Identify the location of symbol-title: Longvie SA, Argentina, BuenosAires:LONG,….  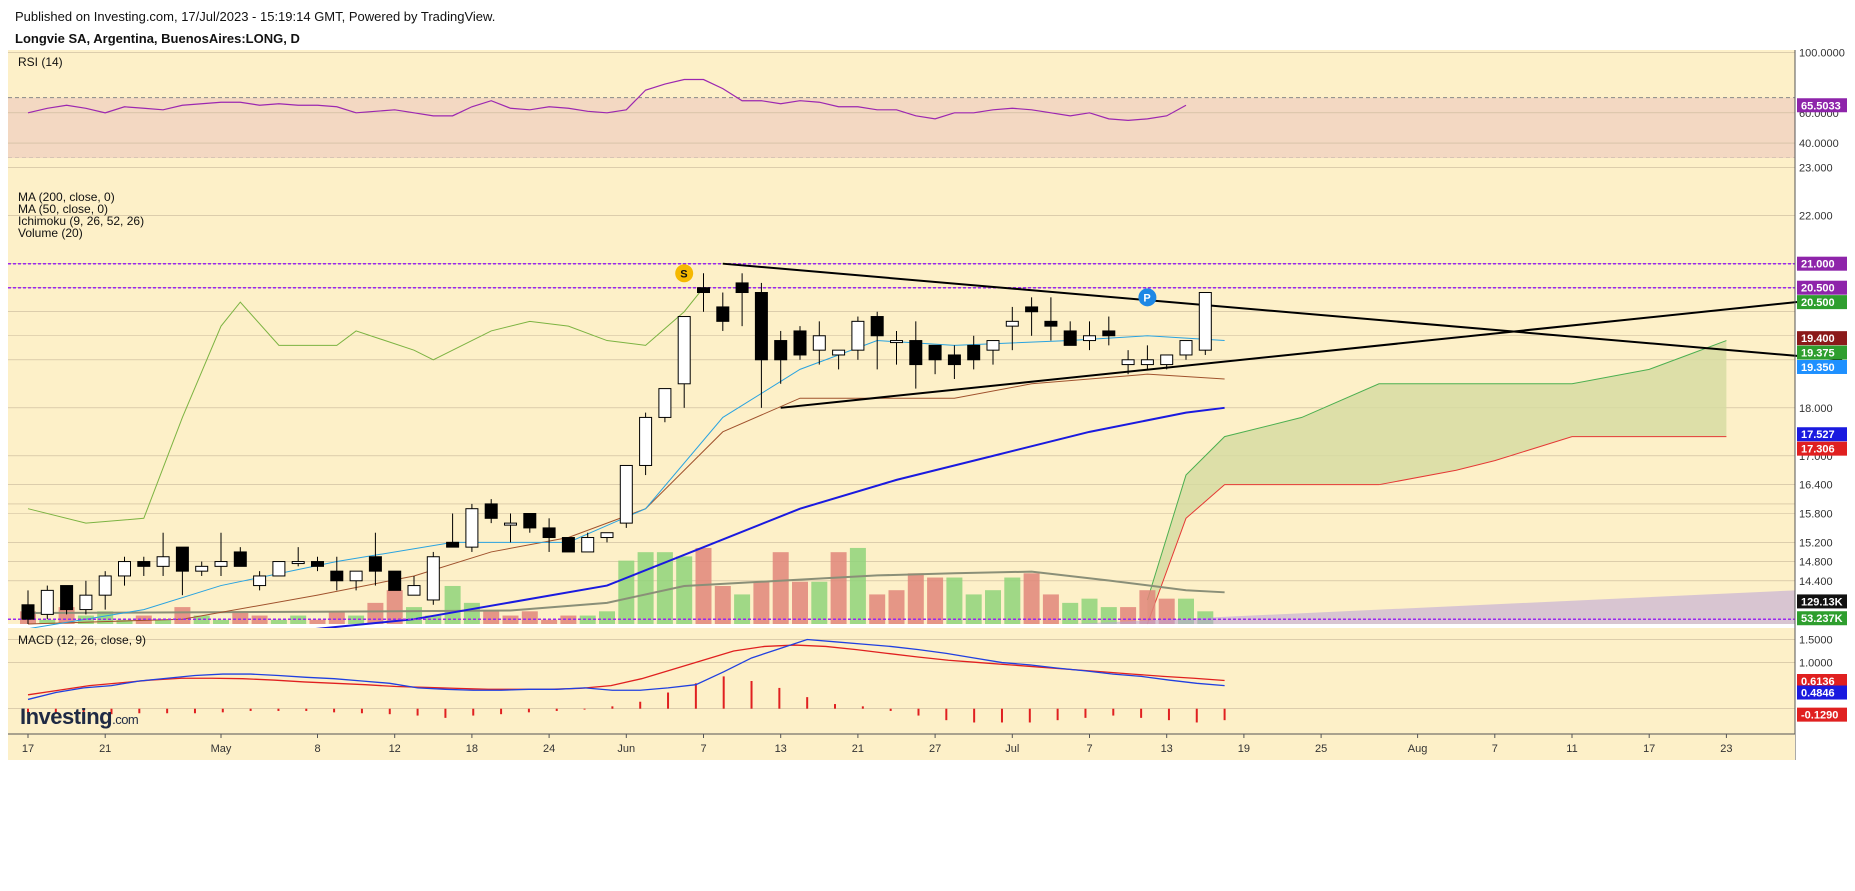
(157, 38).